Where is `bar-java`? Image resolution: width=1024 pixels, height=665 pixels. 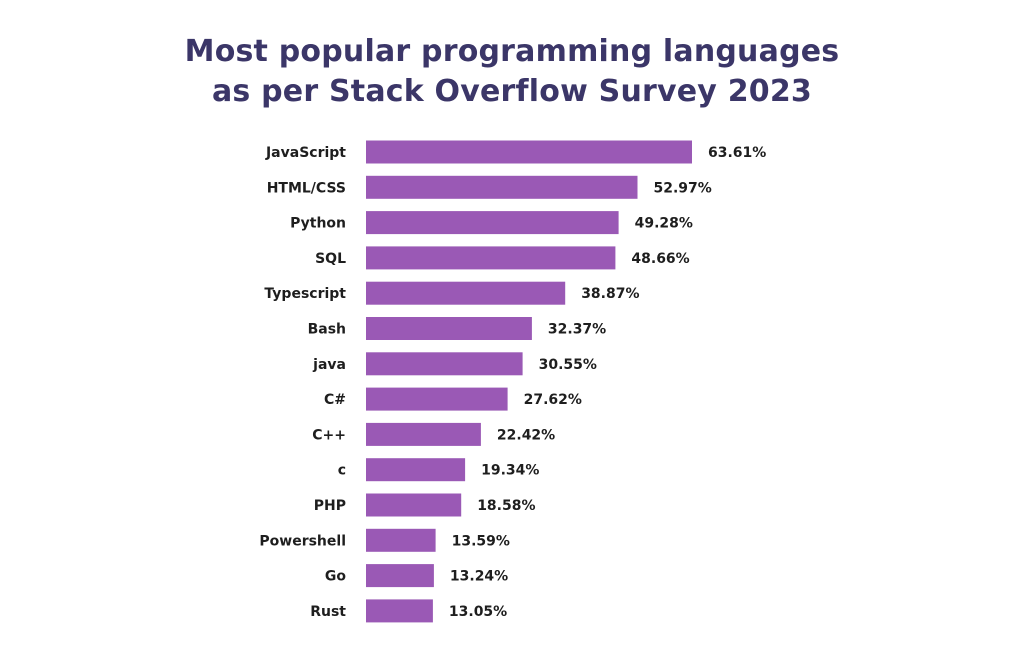
bar-java is located at coordinates (444, 364).